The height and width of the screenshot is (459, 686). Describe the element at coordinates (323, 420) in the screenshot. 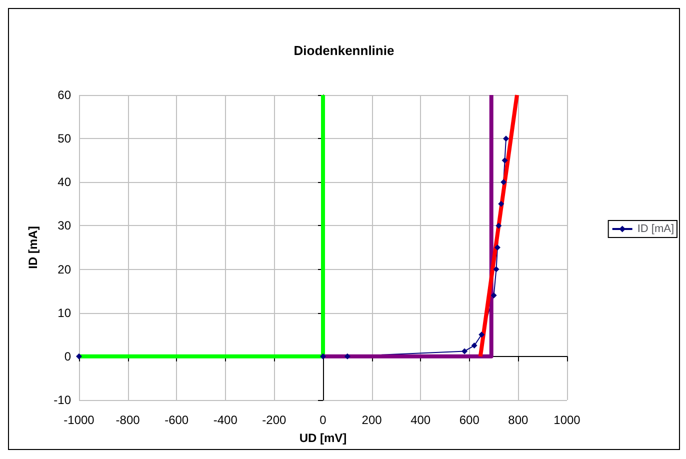

I see `x-tick-label: 0` at that location.